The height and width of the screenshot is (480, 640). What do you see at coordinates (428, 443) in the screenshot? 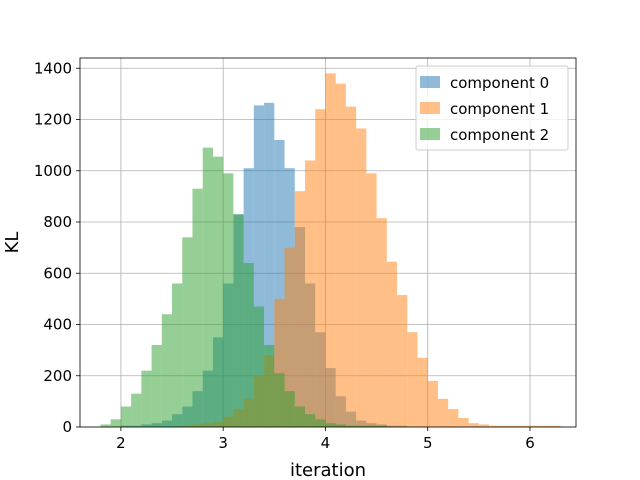
I see `x-tick-label: 5` at bounding box center [428, 443].